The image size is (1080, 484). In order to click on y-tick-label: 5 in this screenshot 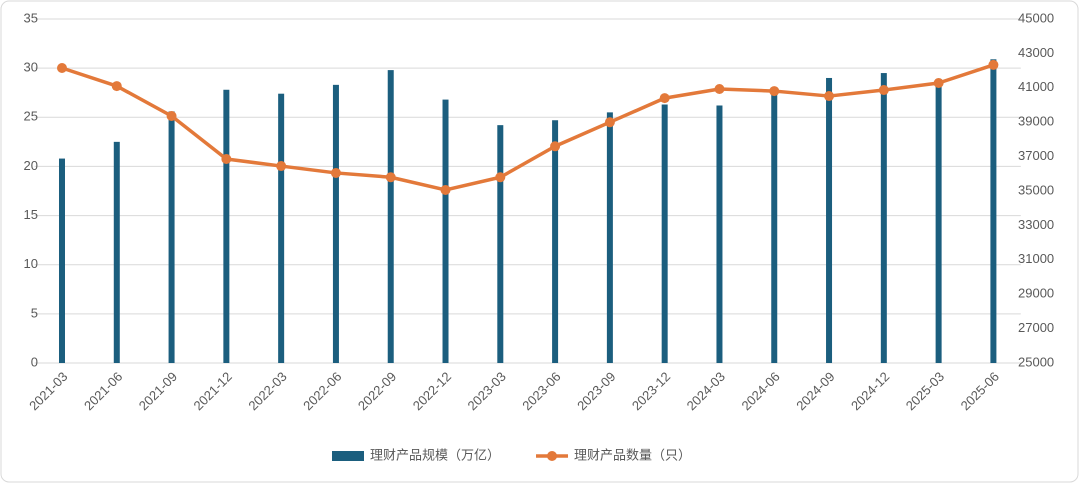, I will do `click(34, 312)`.